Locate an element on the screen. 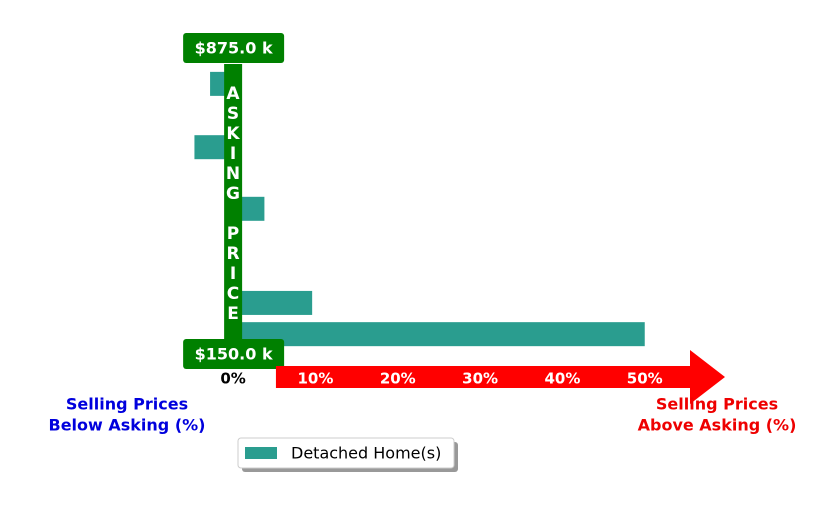 This screenshot has width=839, height=509. x-tick-label: 50% is located at coordinates (645, 379).